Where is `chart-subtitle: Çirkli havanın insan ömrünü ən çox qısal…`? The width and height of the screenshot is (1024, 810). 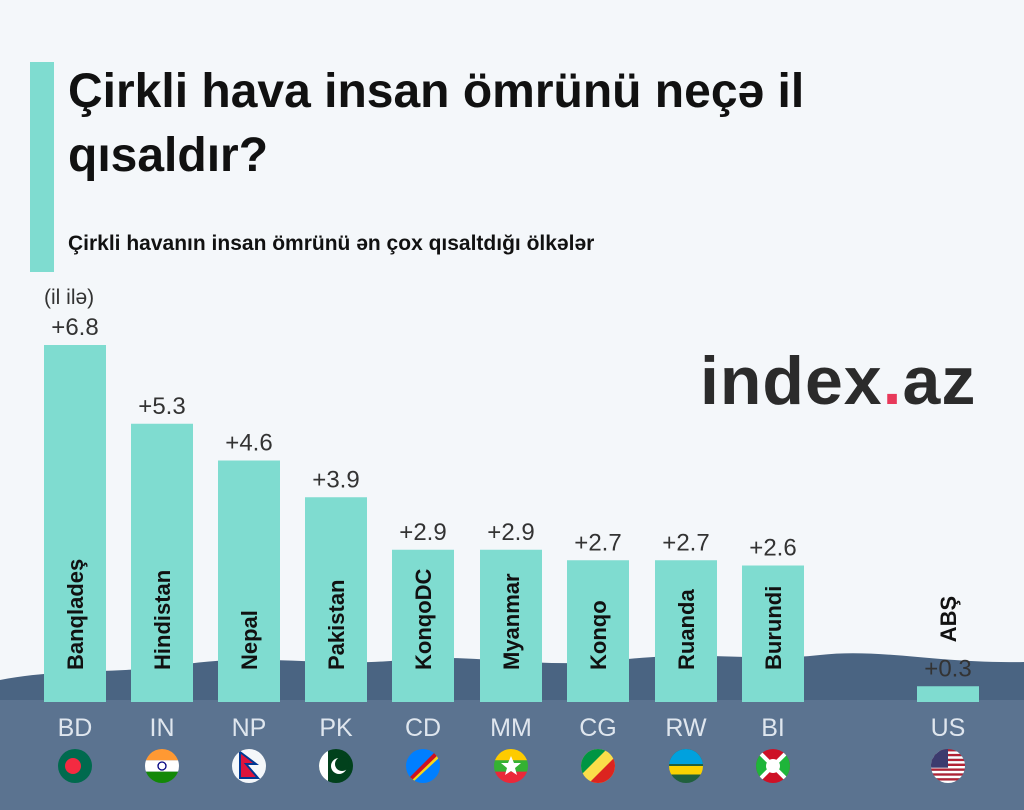
chart-subtitle: Çirkli havanın insan ömrünü ən çox qısal… is located at coordinates (331, 243).